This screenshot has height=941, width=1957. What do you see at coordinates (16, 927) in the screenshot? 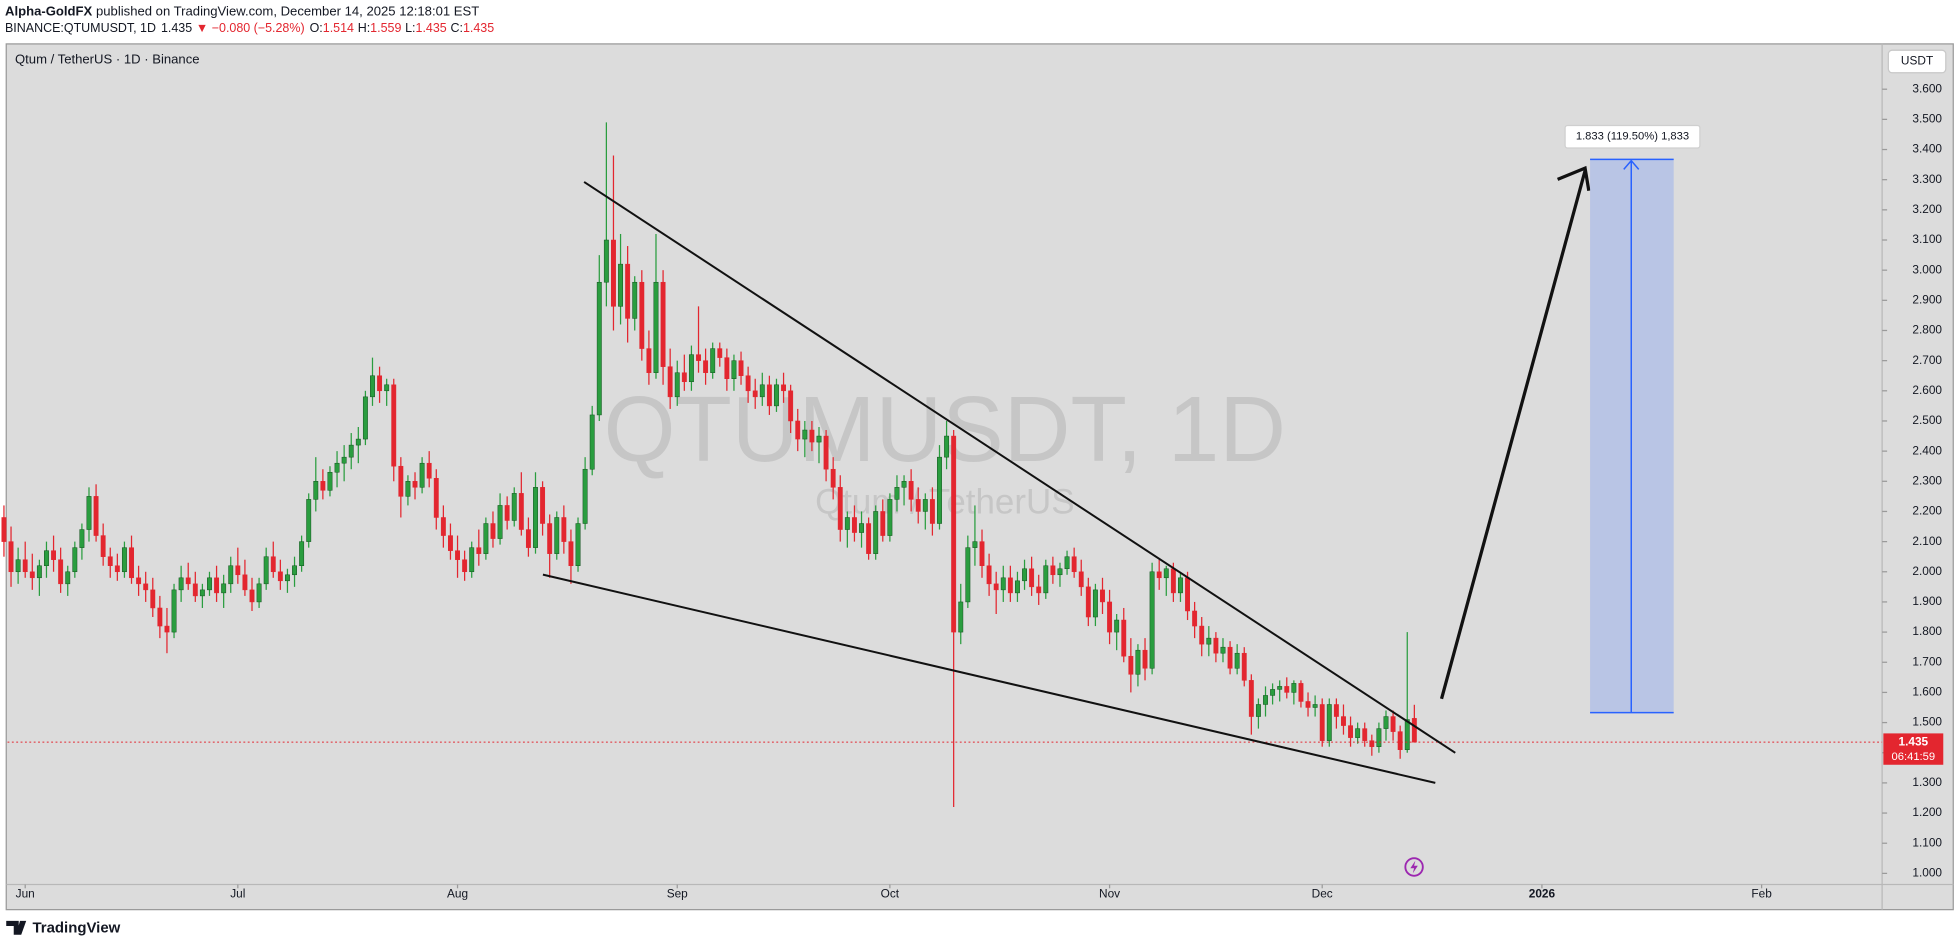
I see `logo-mark` at bounding box center [16, 927].